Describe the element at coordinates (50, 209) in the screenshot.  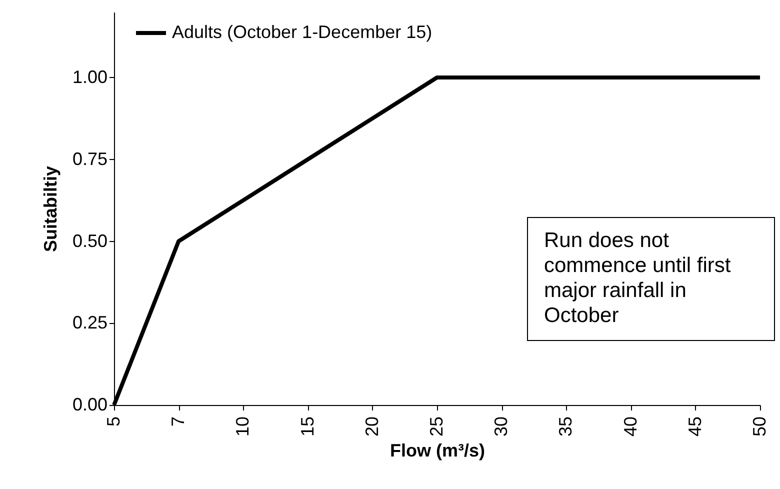
I see `y-axis-title: Suitabiltiy` at that location.